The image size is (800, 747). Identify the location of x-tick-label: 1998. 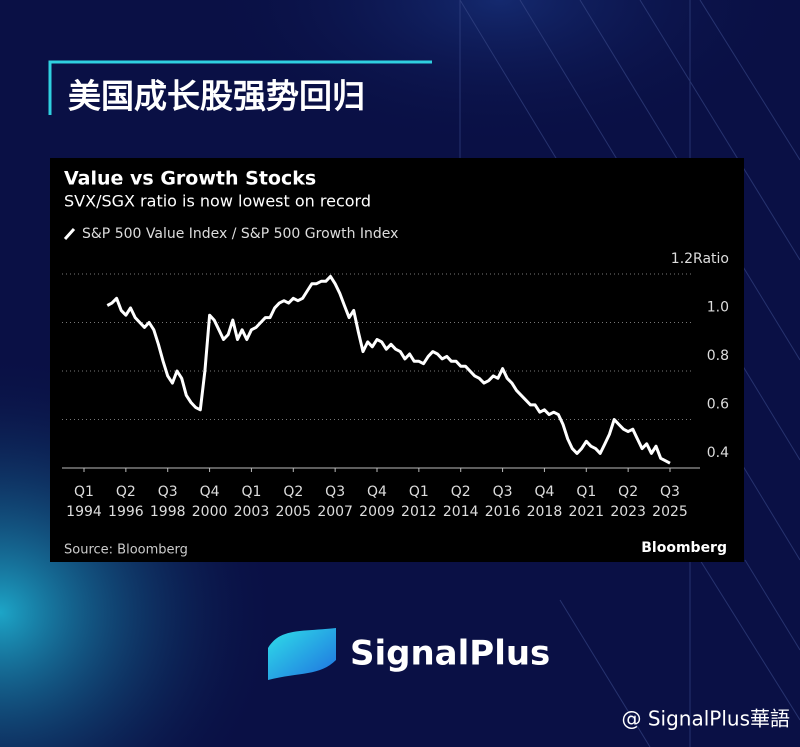
(168, 512).